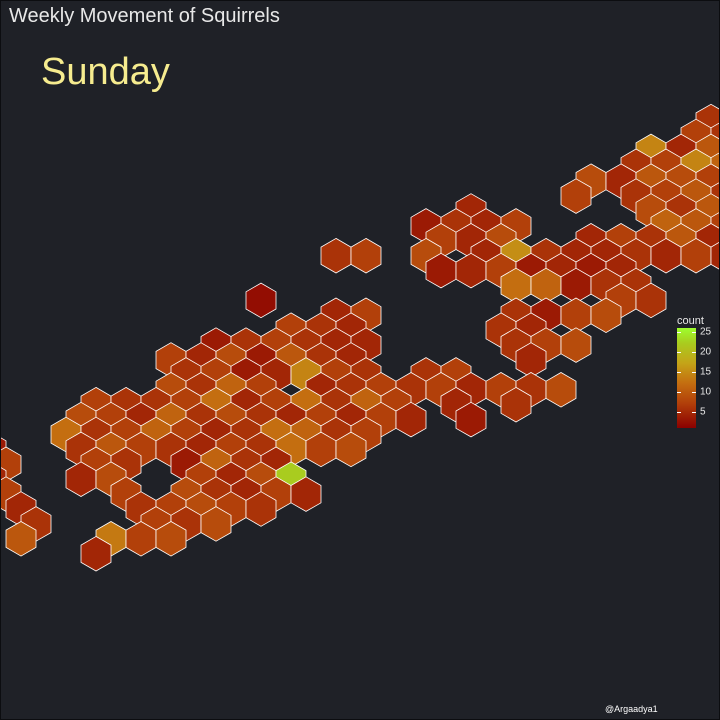  What do you see at coordinates (706, 372) in the screenshot?
I see `legend-tick-label: 15` at bounding box center [706, 372].